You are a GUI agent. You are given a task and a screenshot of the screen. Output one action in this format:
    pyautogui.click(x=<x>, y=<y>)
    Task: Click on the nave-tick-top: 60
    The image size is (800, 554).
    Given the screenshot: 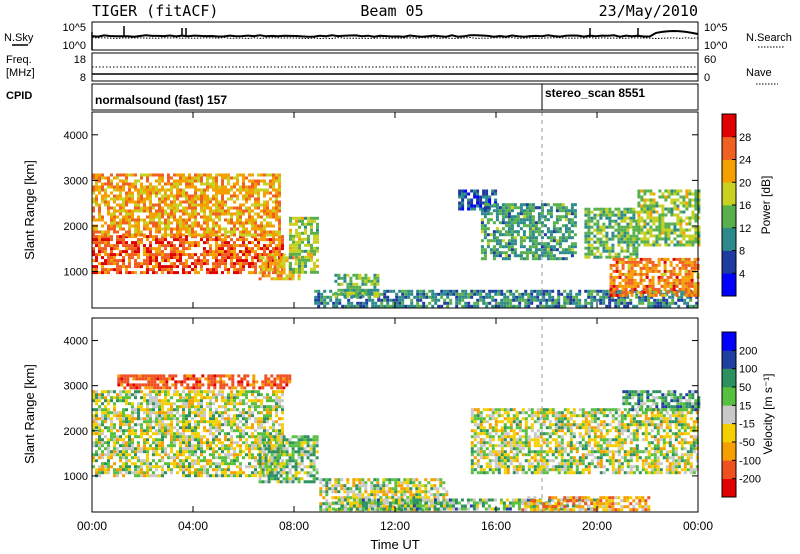 What is the action you would take?
    pyautogui.click(x=710, y=60)
    